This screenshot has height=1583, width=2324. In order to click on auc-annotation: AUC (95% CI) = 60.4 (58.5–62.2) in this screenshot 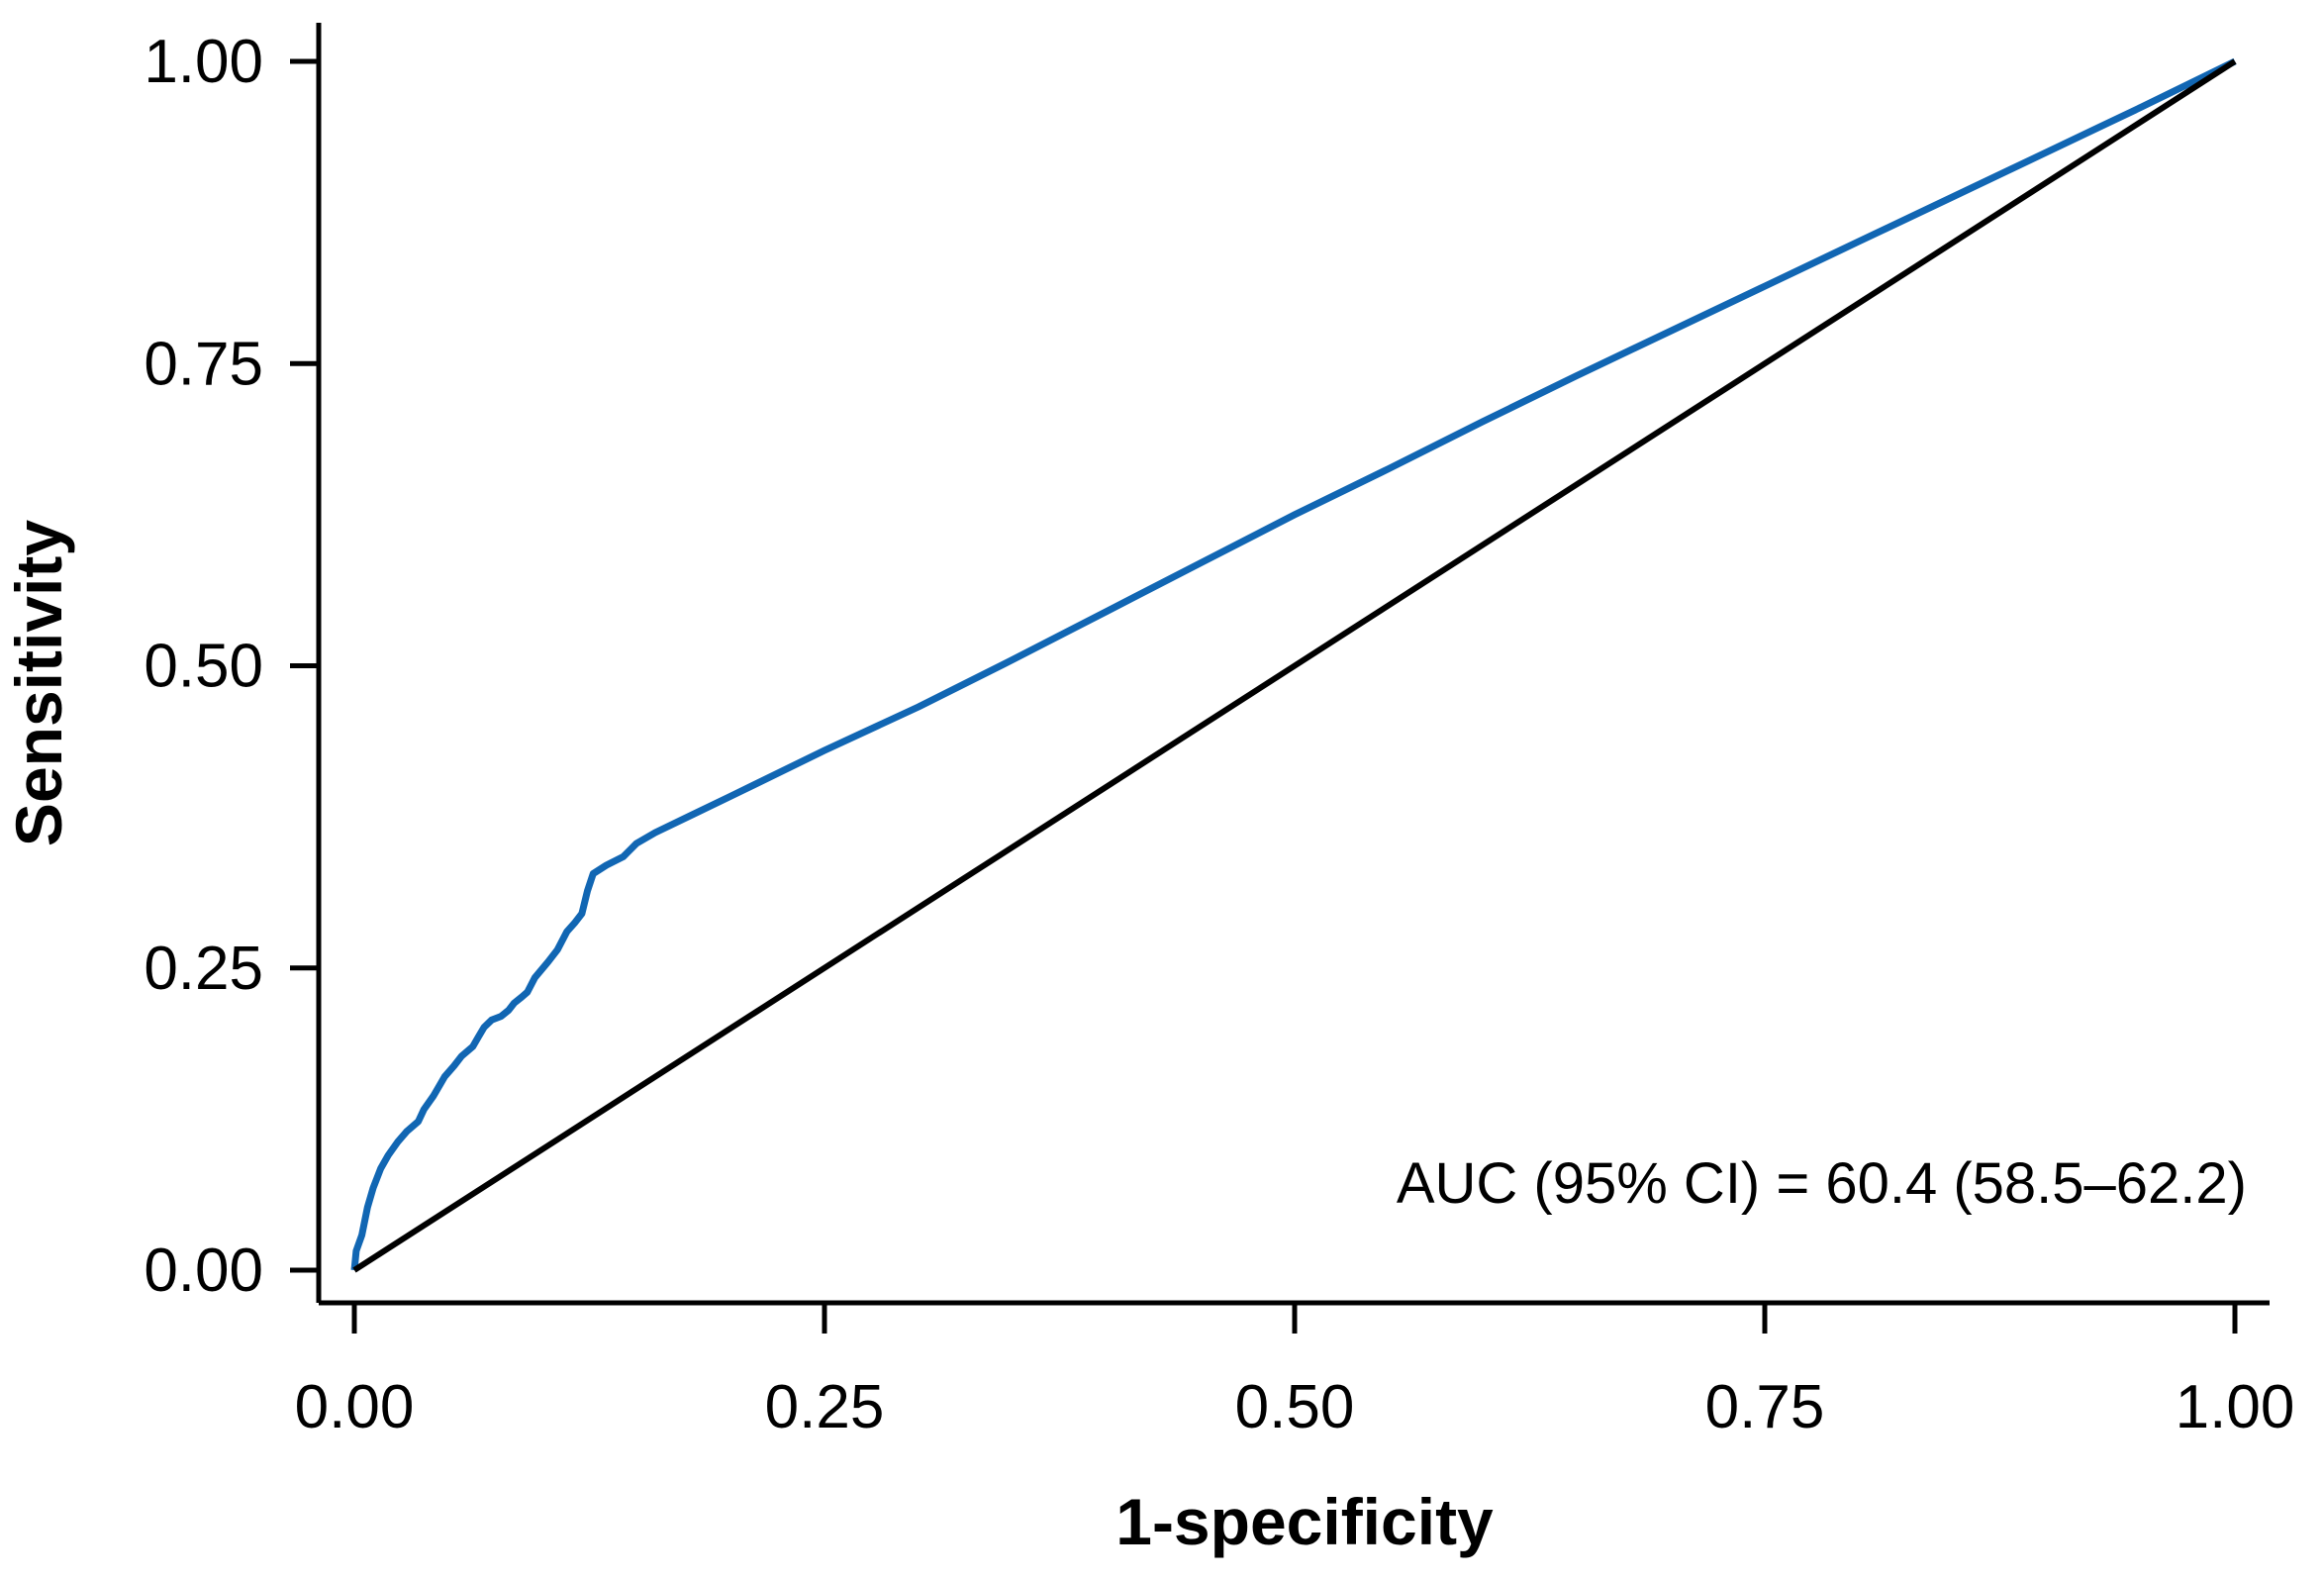, I will do `click(1822, 1183)`.